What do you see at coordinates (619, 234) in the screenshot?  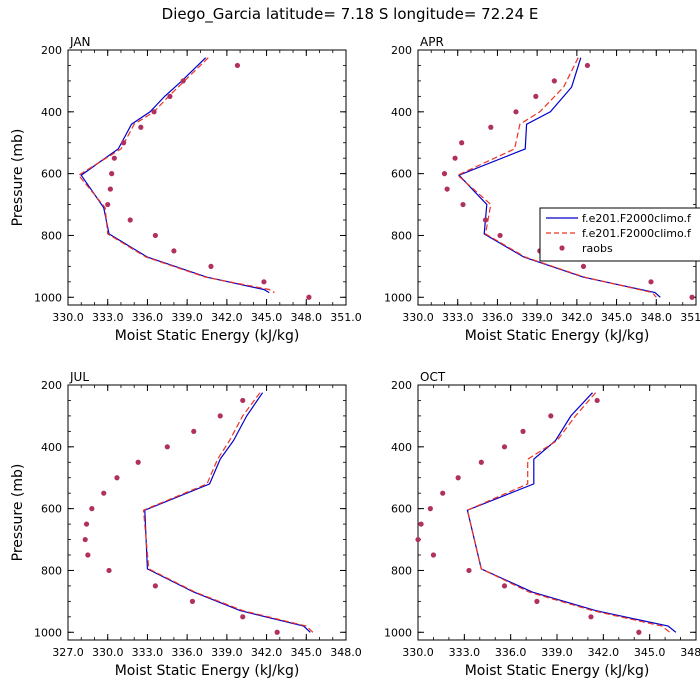 I see `legend-box` at bounding box center [619, 234].